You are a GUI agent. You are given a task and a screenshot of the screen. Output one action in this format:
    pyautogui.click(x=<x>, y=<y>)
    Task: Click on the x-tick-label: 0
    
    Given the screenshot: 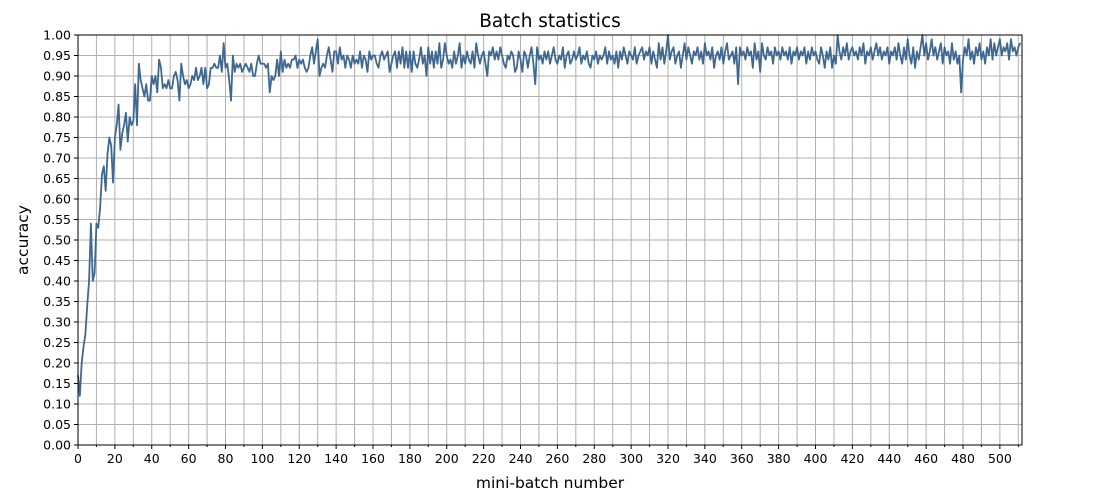 What is the action you would take?
    pyautogui.click(x=78, y=458)
    